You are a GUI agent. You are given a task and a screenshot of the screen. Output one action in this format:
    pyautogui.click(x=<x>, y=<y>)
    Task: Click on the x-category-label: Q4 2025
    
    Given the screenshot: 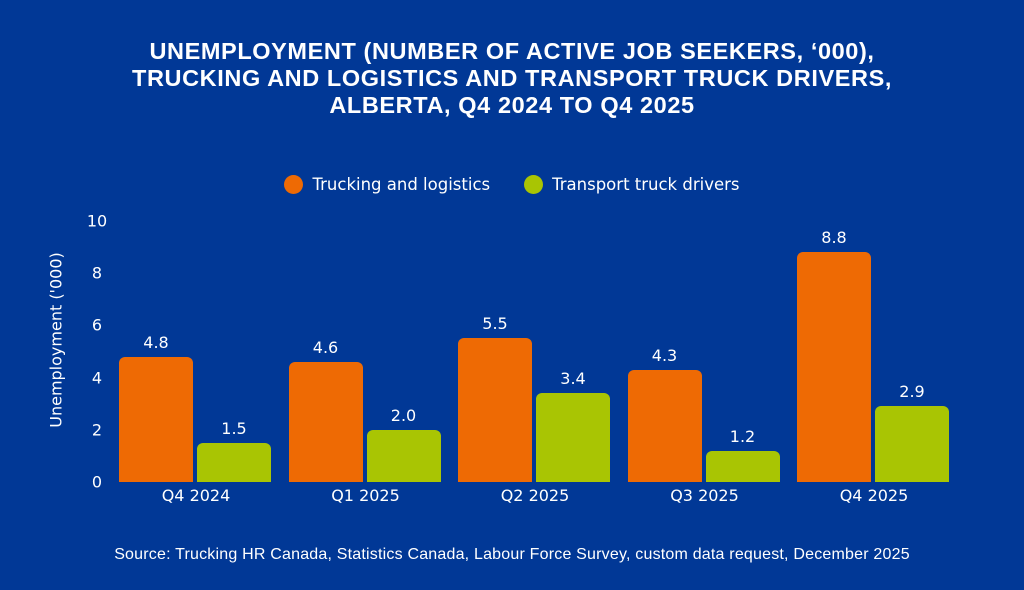 What is the action you would take?
    pyautogui.click(x=874, y=495)
    